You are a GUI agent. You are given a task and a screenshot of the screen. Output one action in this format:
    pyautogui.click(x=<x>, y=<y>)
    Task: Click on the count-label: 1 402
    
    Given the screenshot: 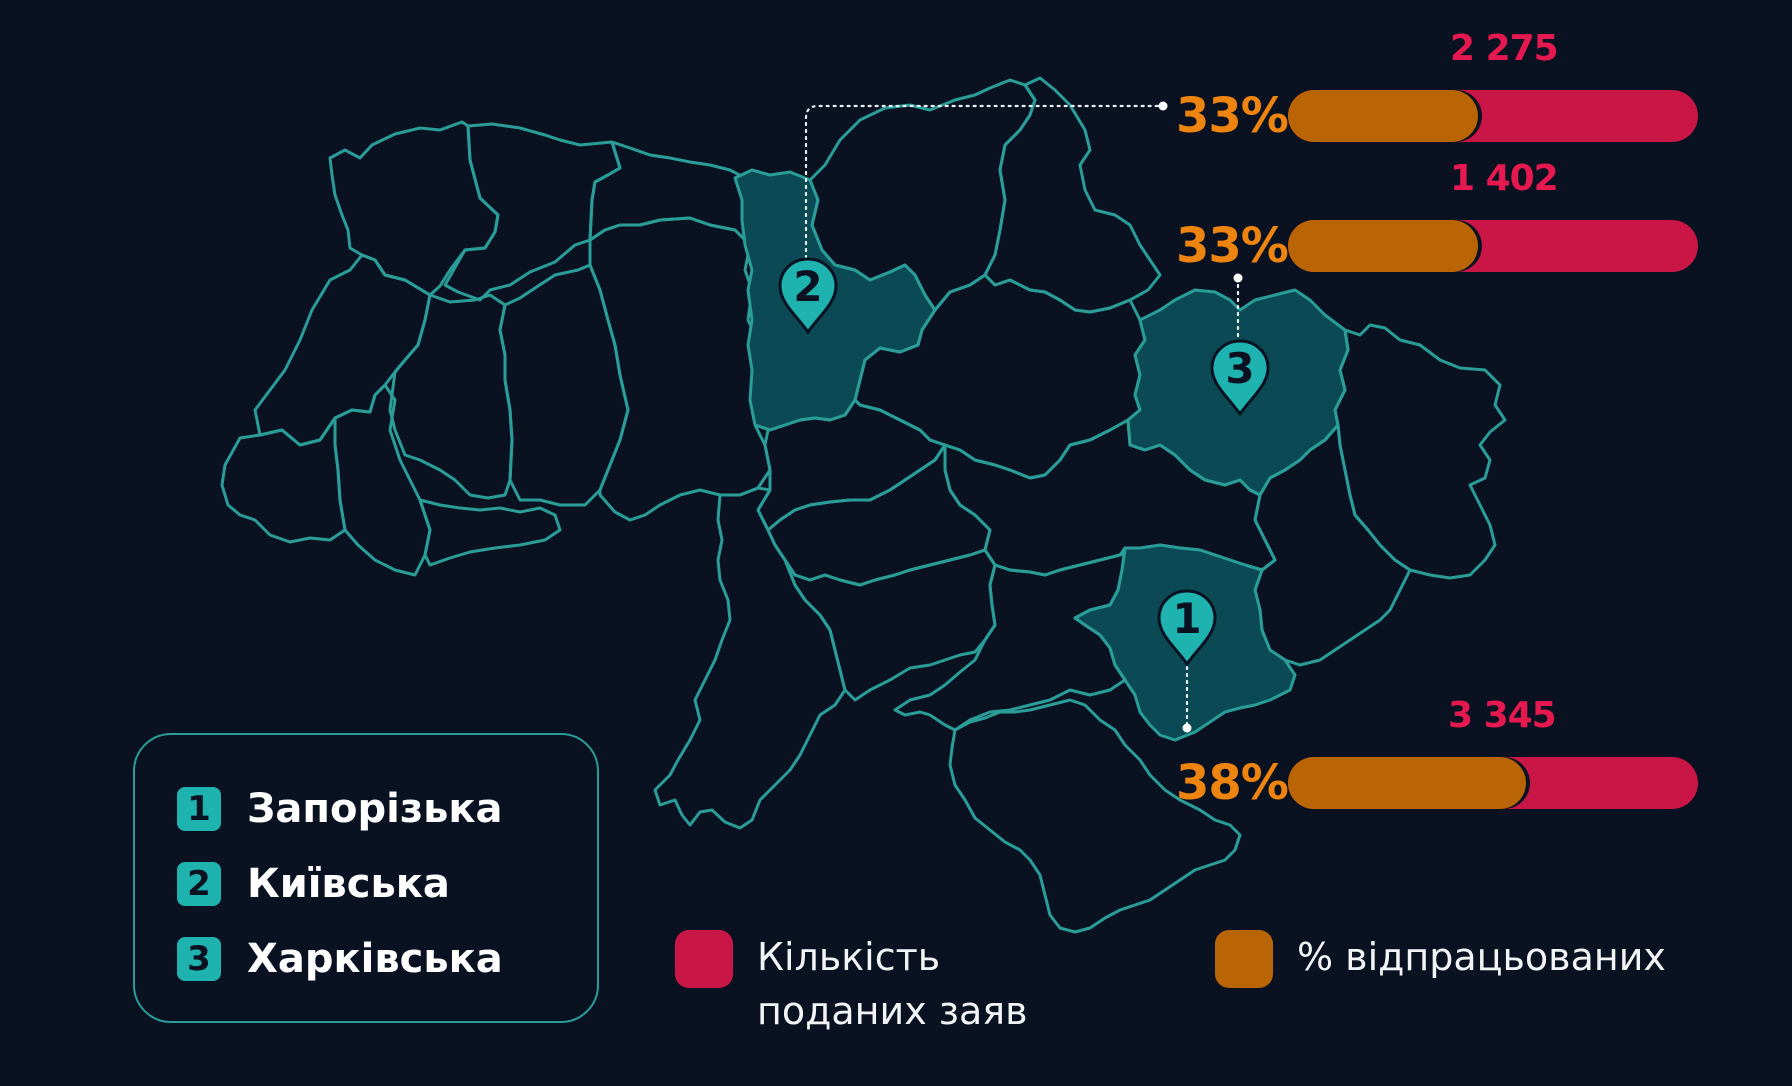 What is the action you would take?
    pyautogui.click(x=1504, y=178)
    